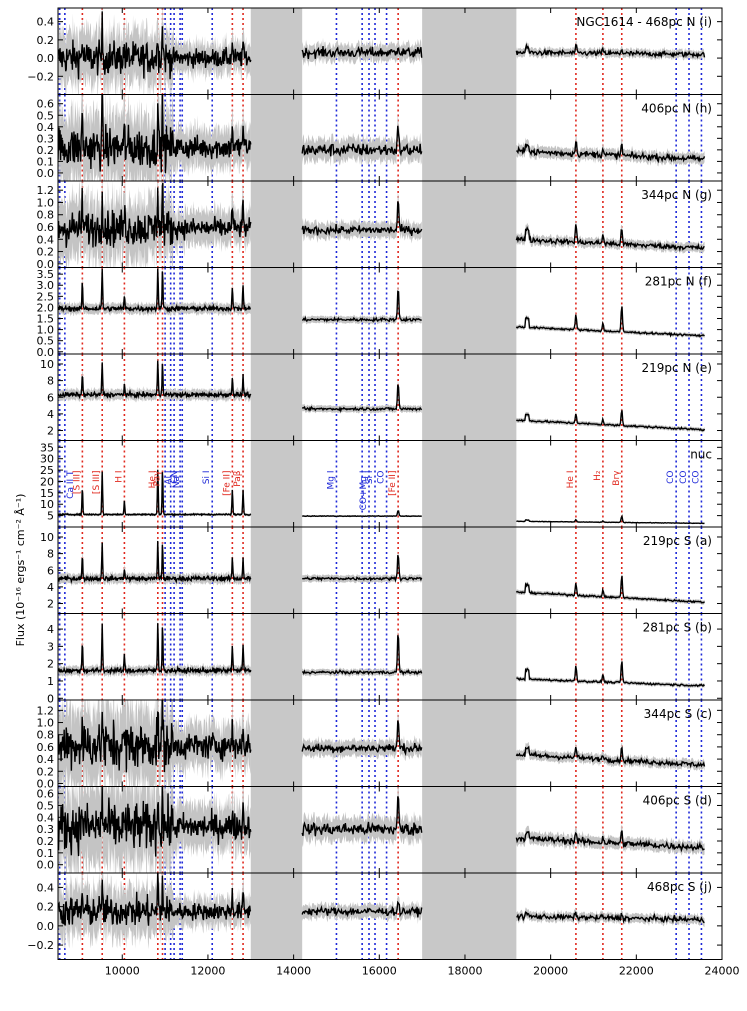 The image size is (747, 1011). I want to click on panel-label: 281pc S (b), so click(677, 628).